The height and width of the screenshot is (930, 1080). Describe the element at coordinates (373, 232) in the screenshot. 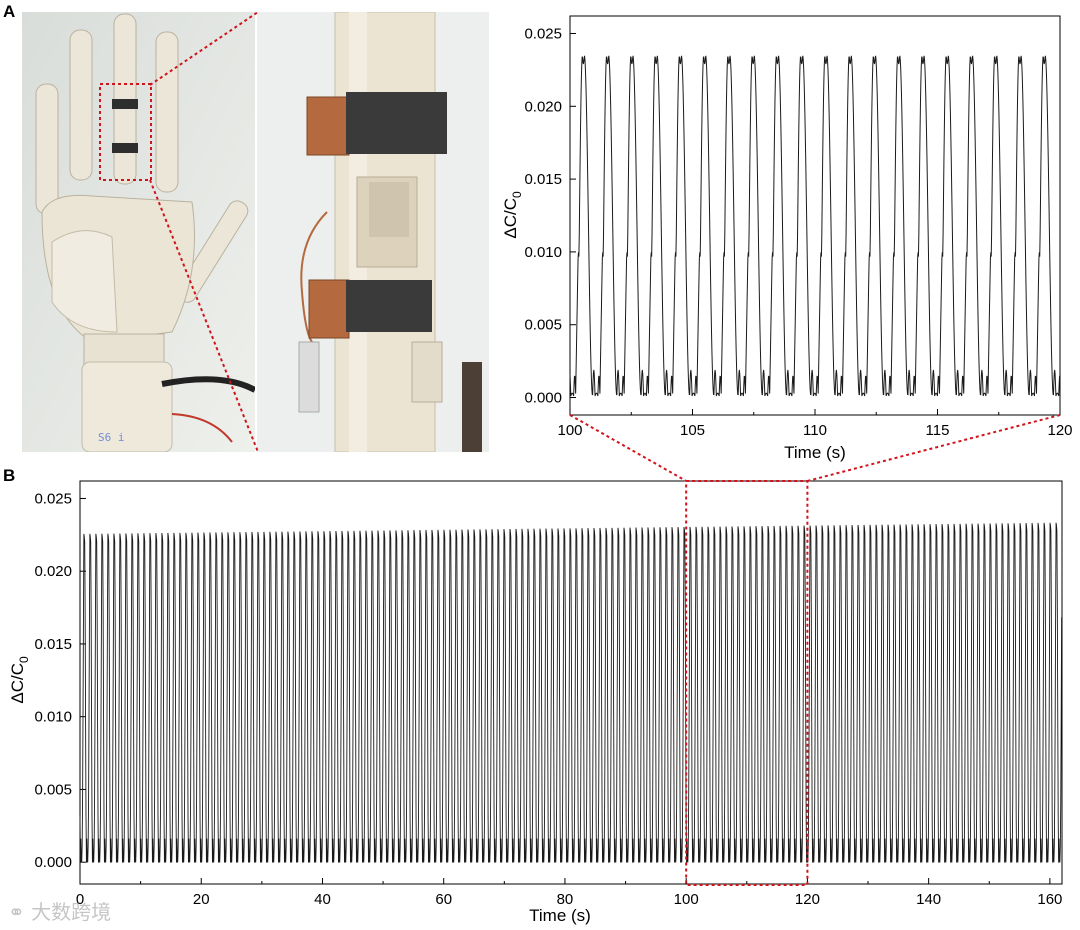

I see `sensor-closeup-photo` at that location.